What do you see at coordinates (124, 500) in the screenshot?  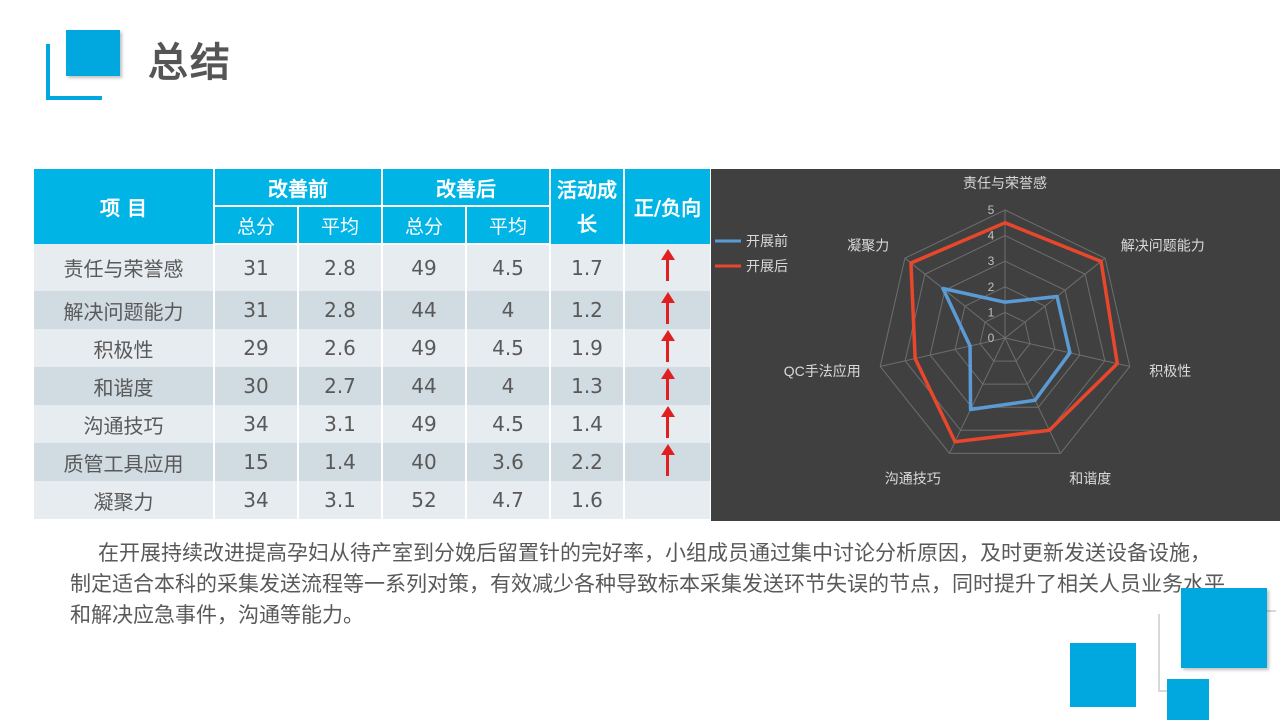 I see `cell-item: 凝聚力` at bounding box center [124, 500].